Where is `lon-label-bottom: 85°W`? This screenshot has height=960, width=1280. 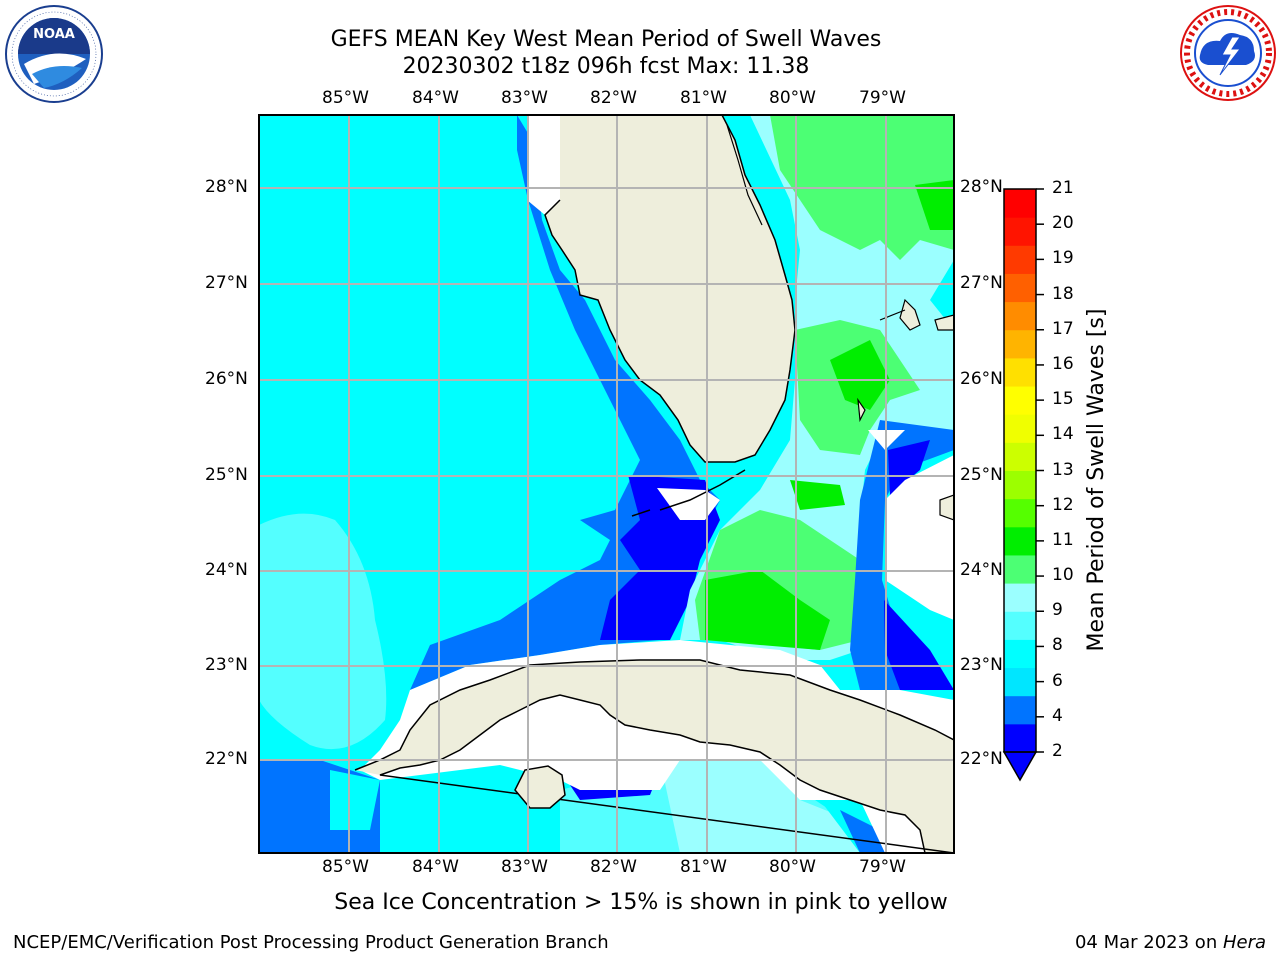 lon-label-bottom: 85°W is located at coordinates (345, 867).